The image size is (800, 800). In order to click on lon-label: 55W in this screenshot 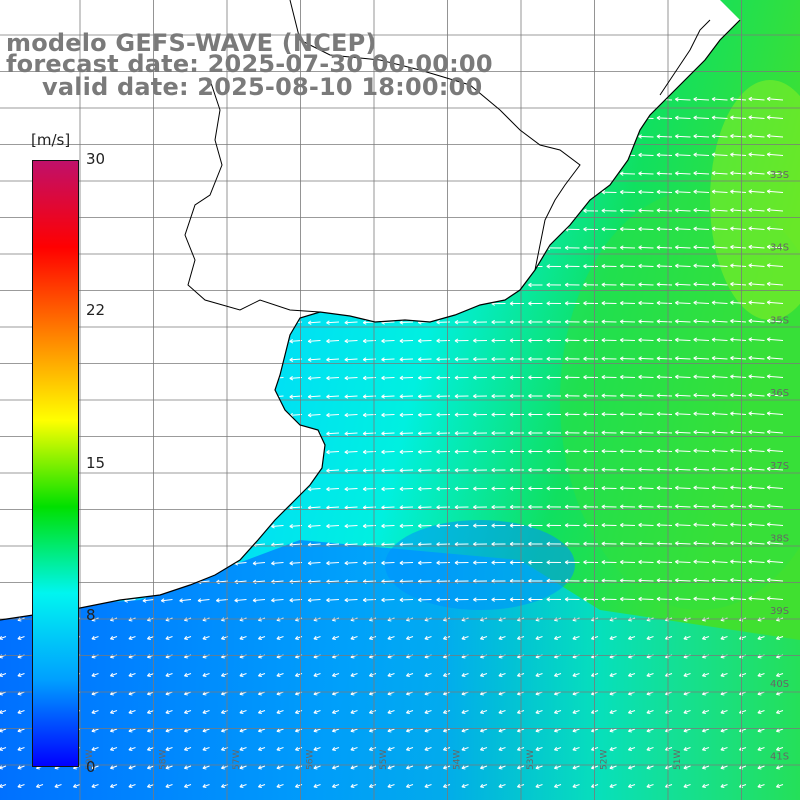, I will do `click(384, 760)`.